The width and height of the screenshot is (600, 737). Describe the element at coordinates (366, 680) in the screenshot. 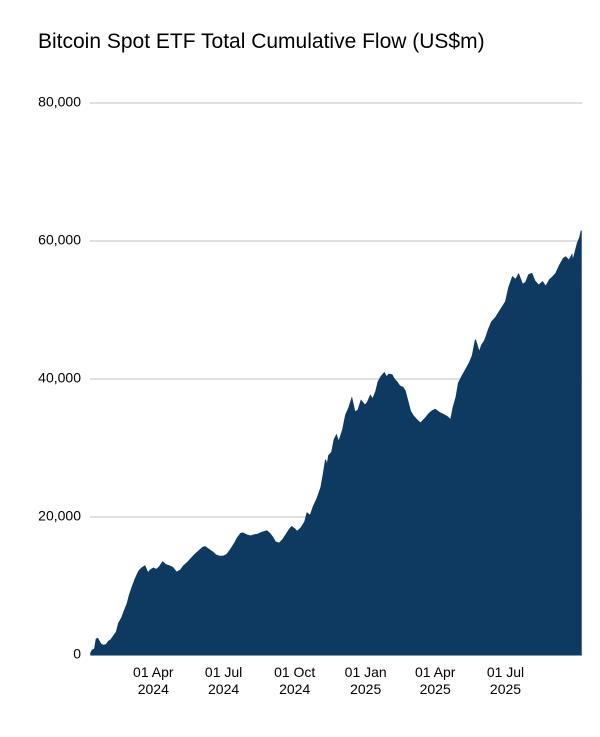

I see `x-tick-label: 01 Jan 2025` at that location.